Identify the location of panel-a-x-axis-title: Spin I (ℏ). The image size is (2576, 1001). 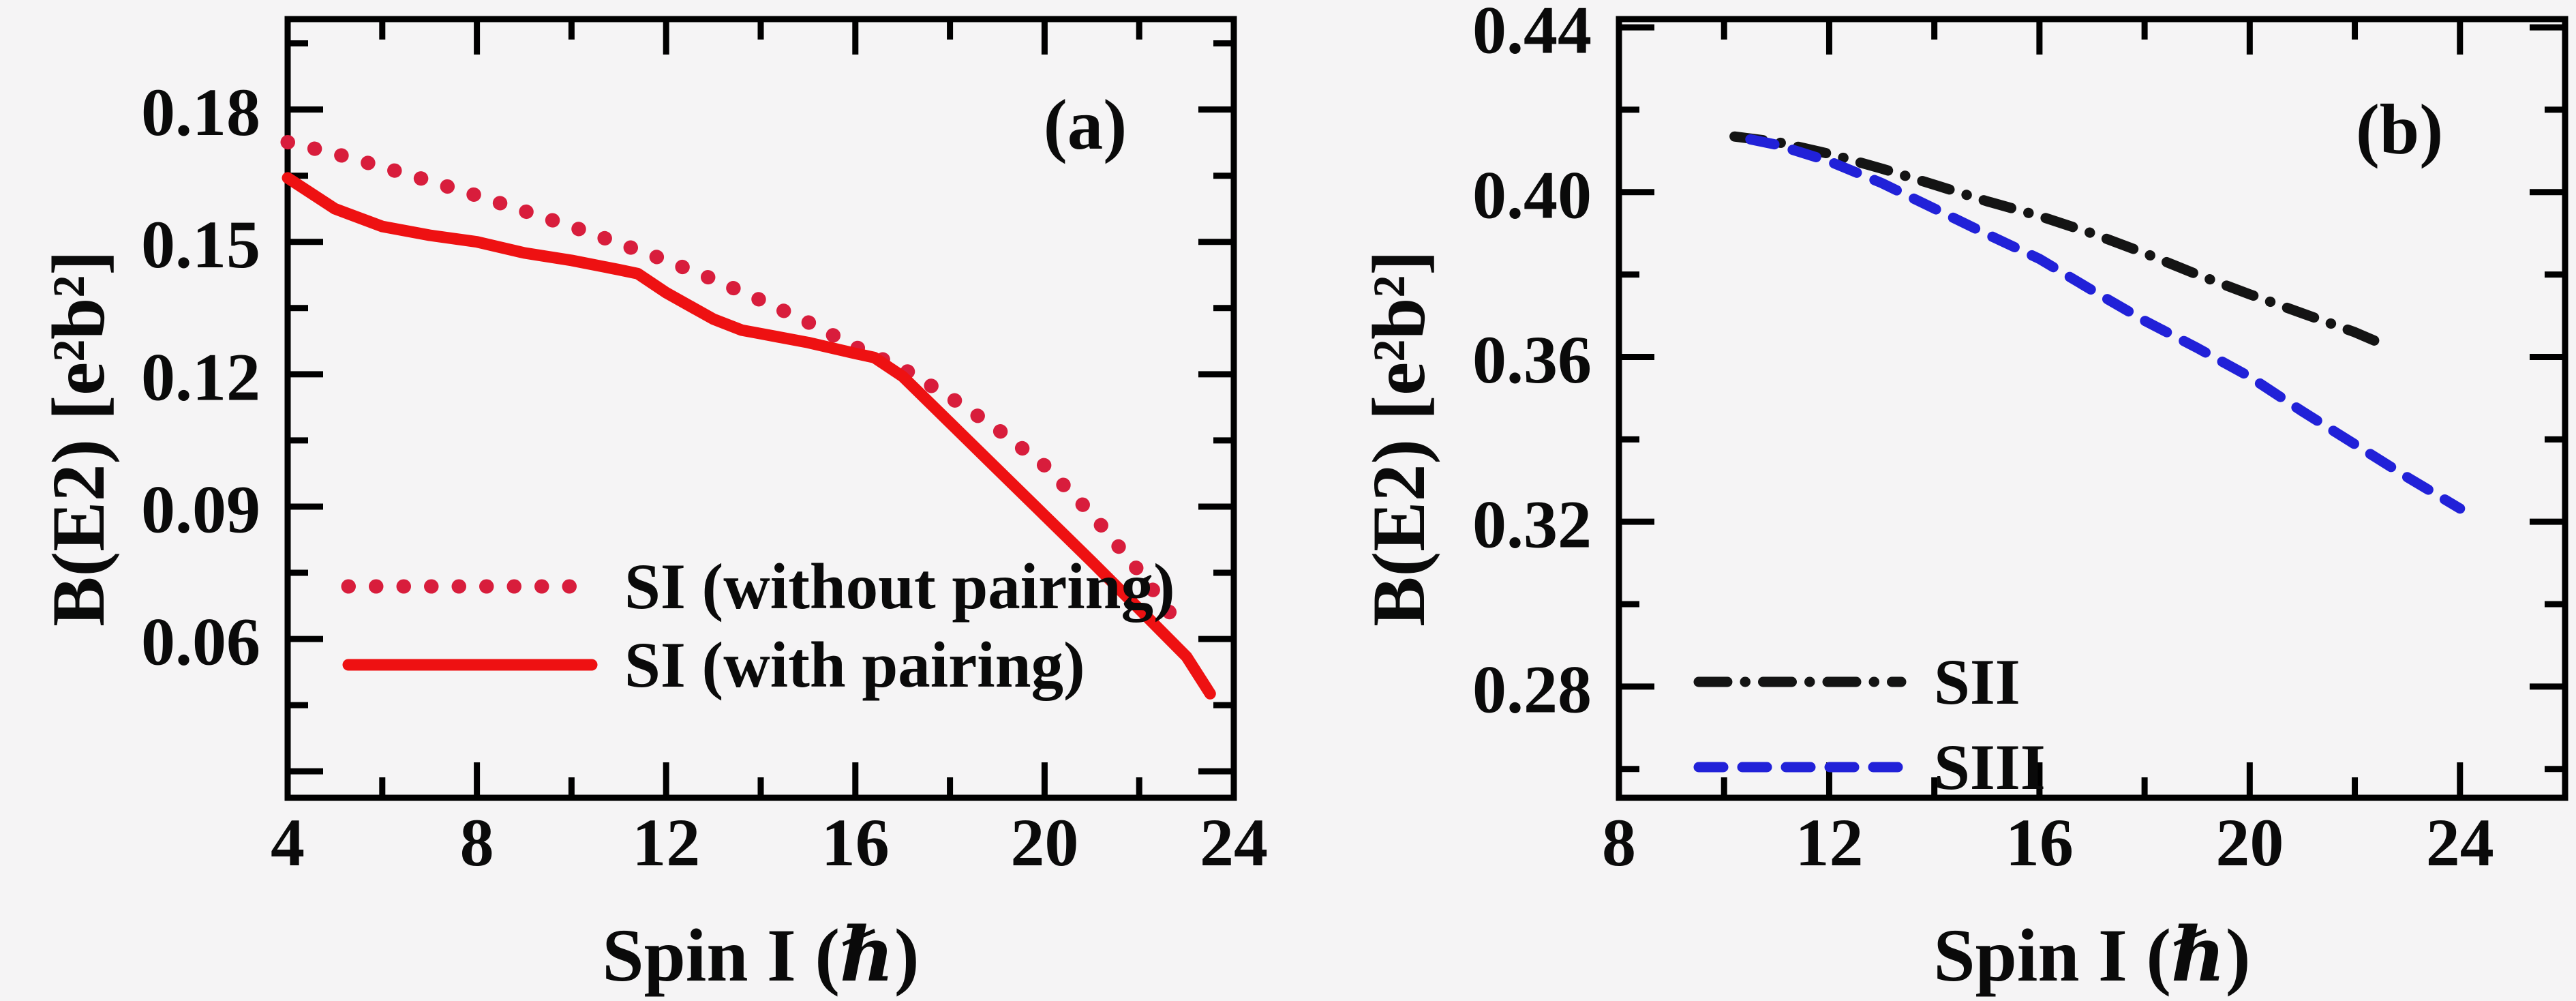
(761, 955).